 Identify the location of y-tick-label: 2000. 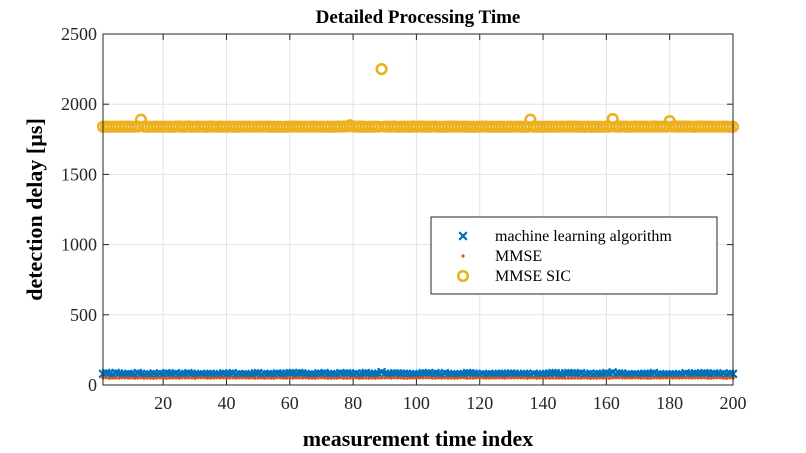
(79, 104).